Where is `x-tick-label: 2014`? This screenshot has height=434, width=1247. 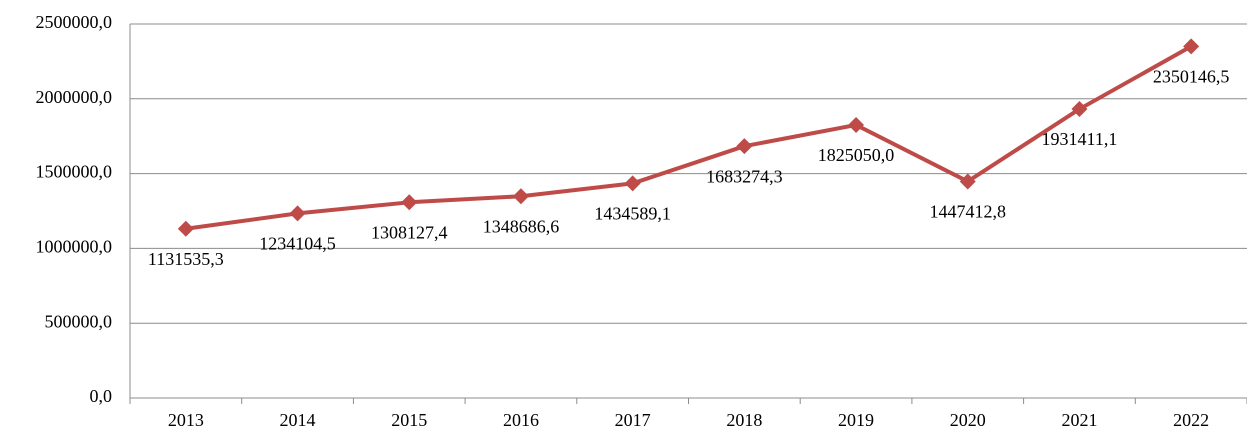 x-tick-label: 2014 is located at coordinates (298, 420).